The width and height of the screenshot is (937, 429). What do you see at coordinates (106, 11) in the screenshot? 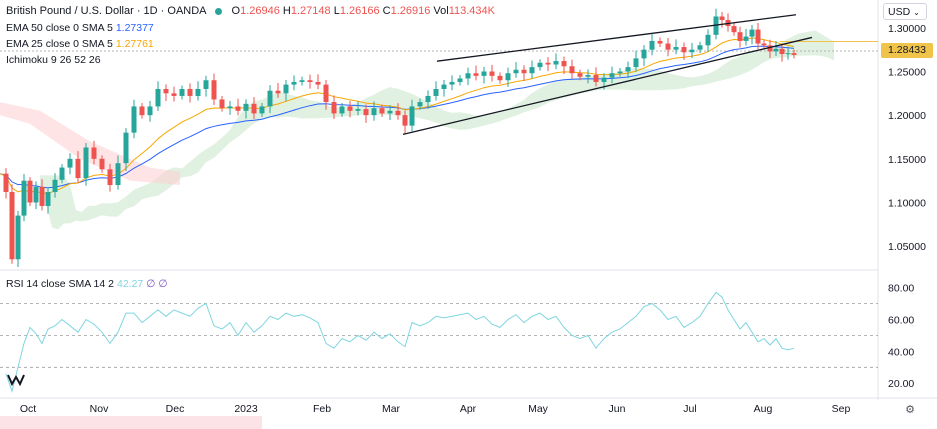
I see `symbol-title: British Pound / U.S. Dollar · 1D · OANDA` at bounding box center [106, 11].